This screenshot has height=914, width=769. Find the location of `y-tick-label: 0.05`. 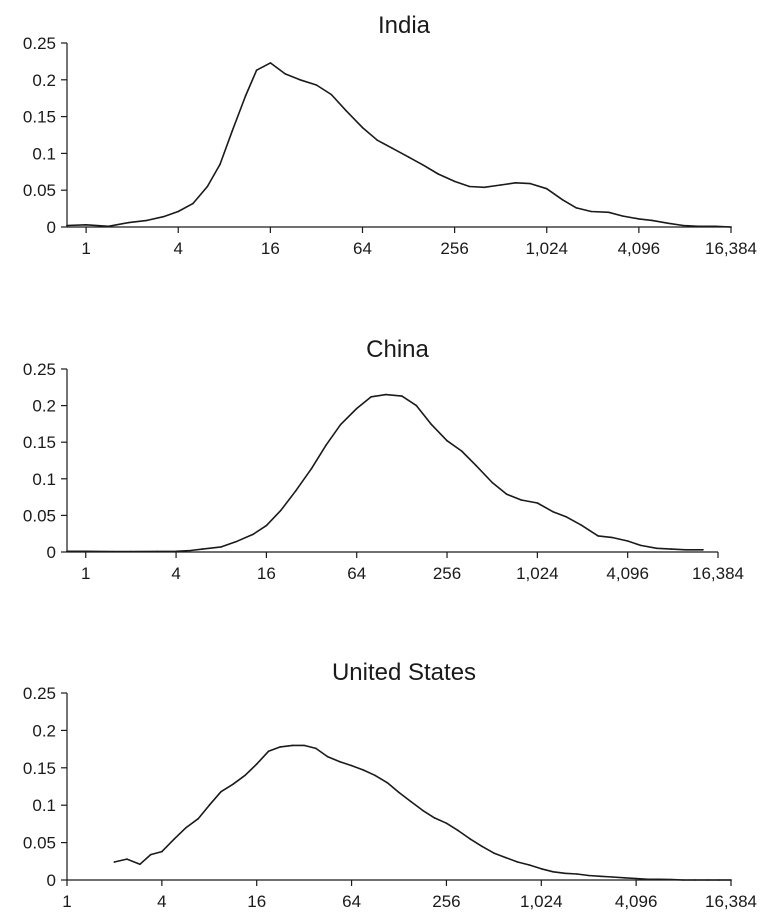

y-tick-label: 0.05 is located at coordinates (39, 843).